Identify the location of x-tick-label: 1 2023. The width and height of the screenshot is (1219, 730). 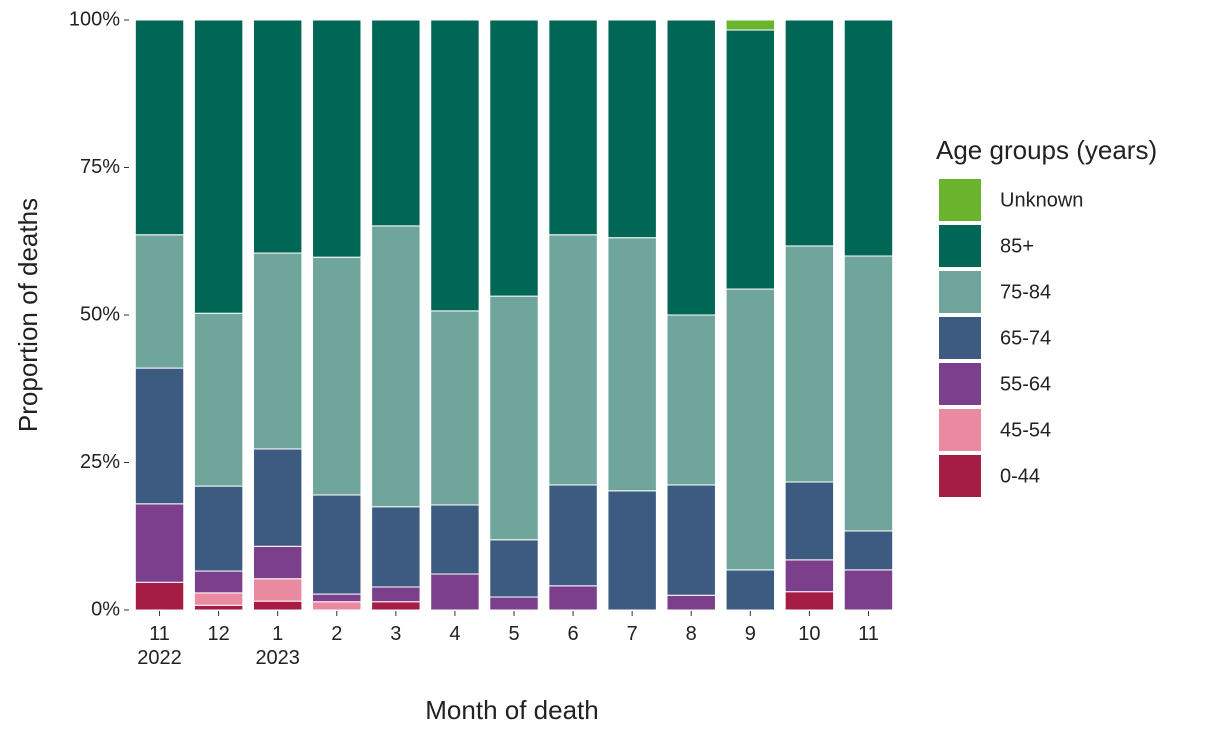
(277, 646).